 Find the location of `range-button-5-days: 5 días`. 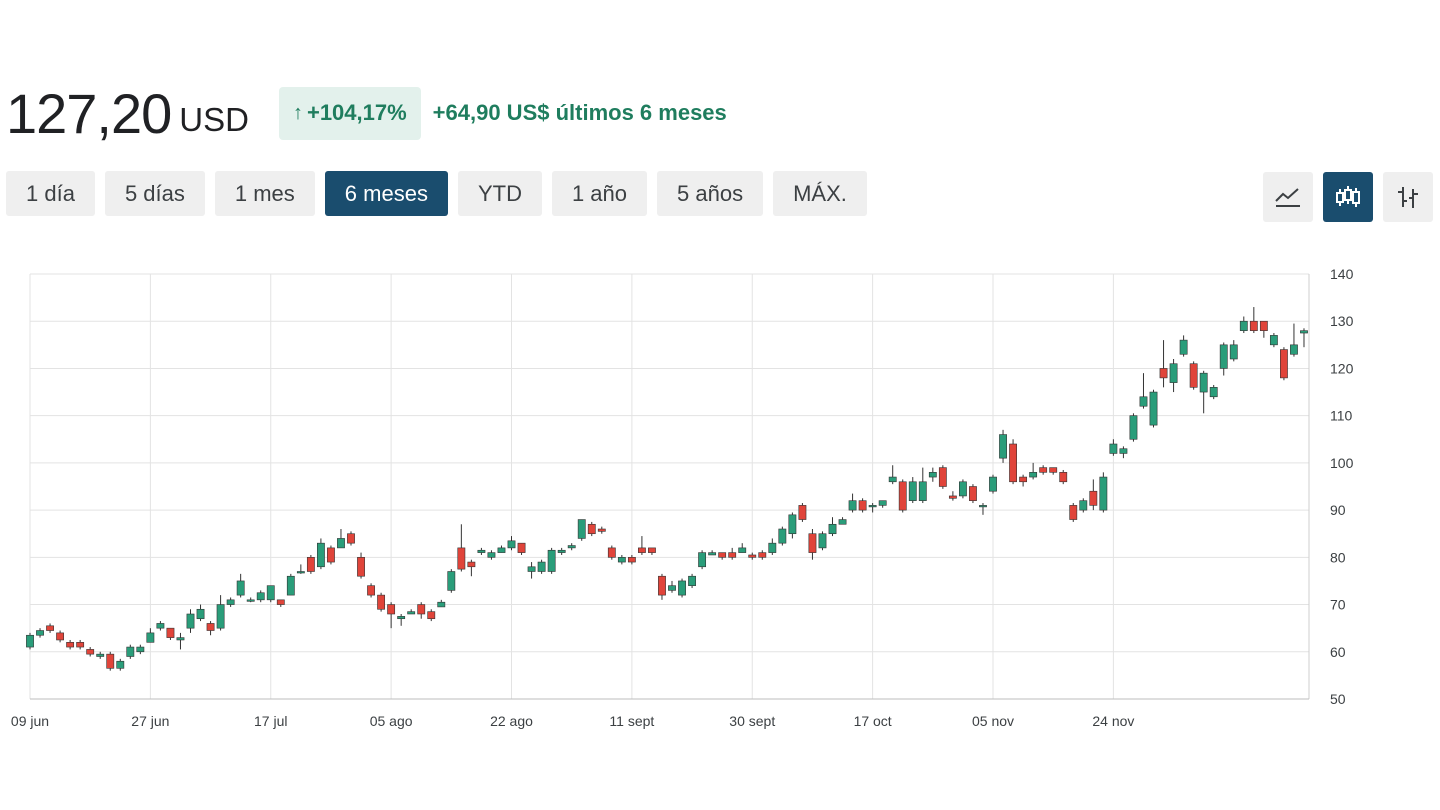

range-button-5-days: 5 días is located at coordinates (154, 193).